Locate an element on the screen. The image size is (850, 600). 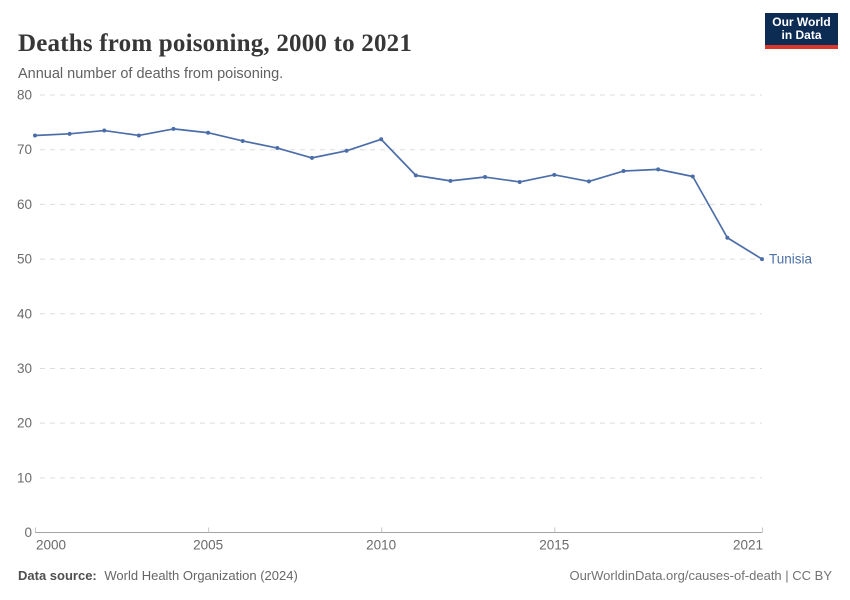
y-tick-label: 70 is located at coordinates (24, 149).